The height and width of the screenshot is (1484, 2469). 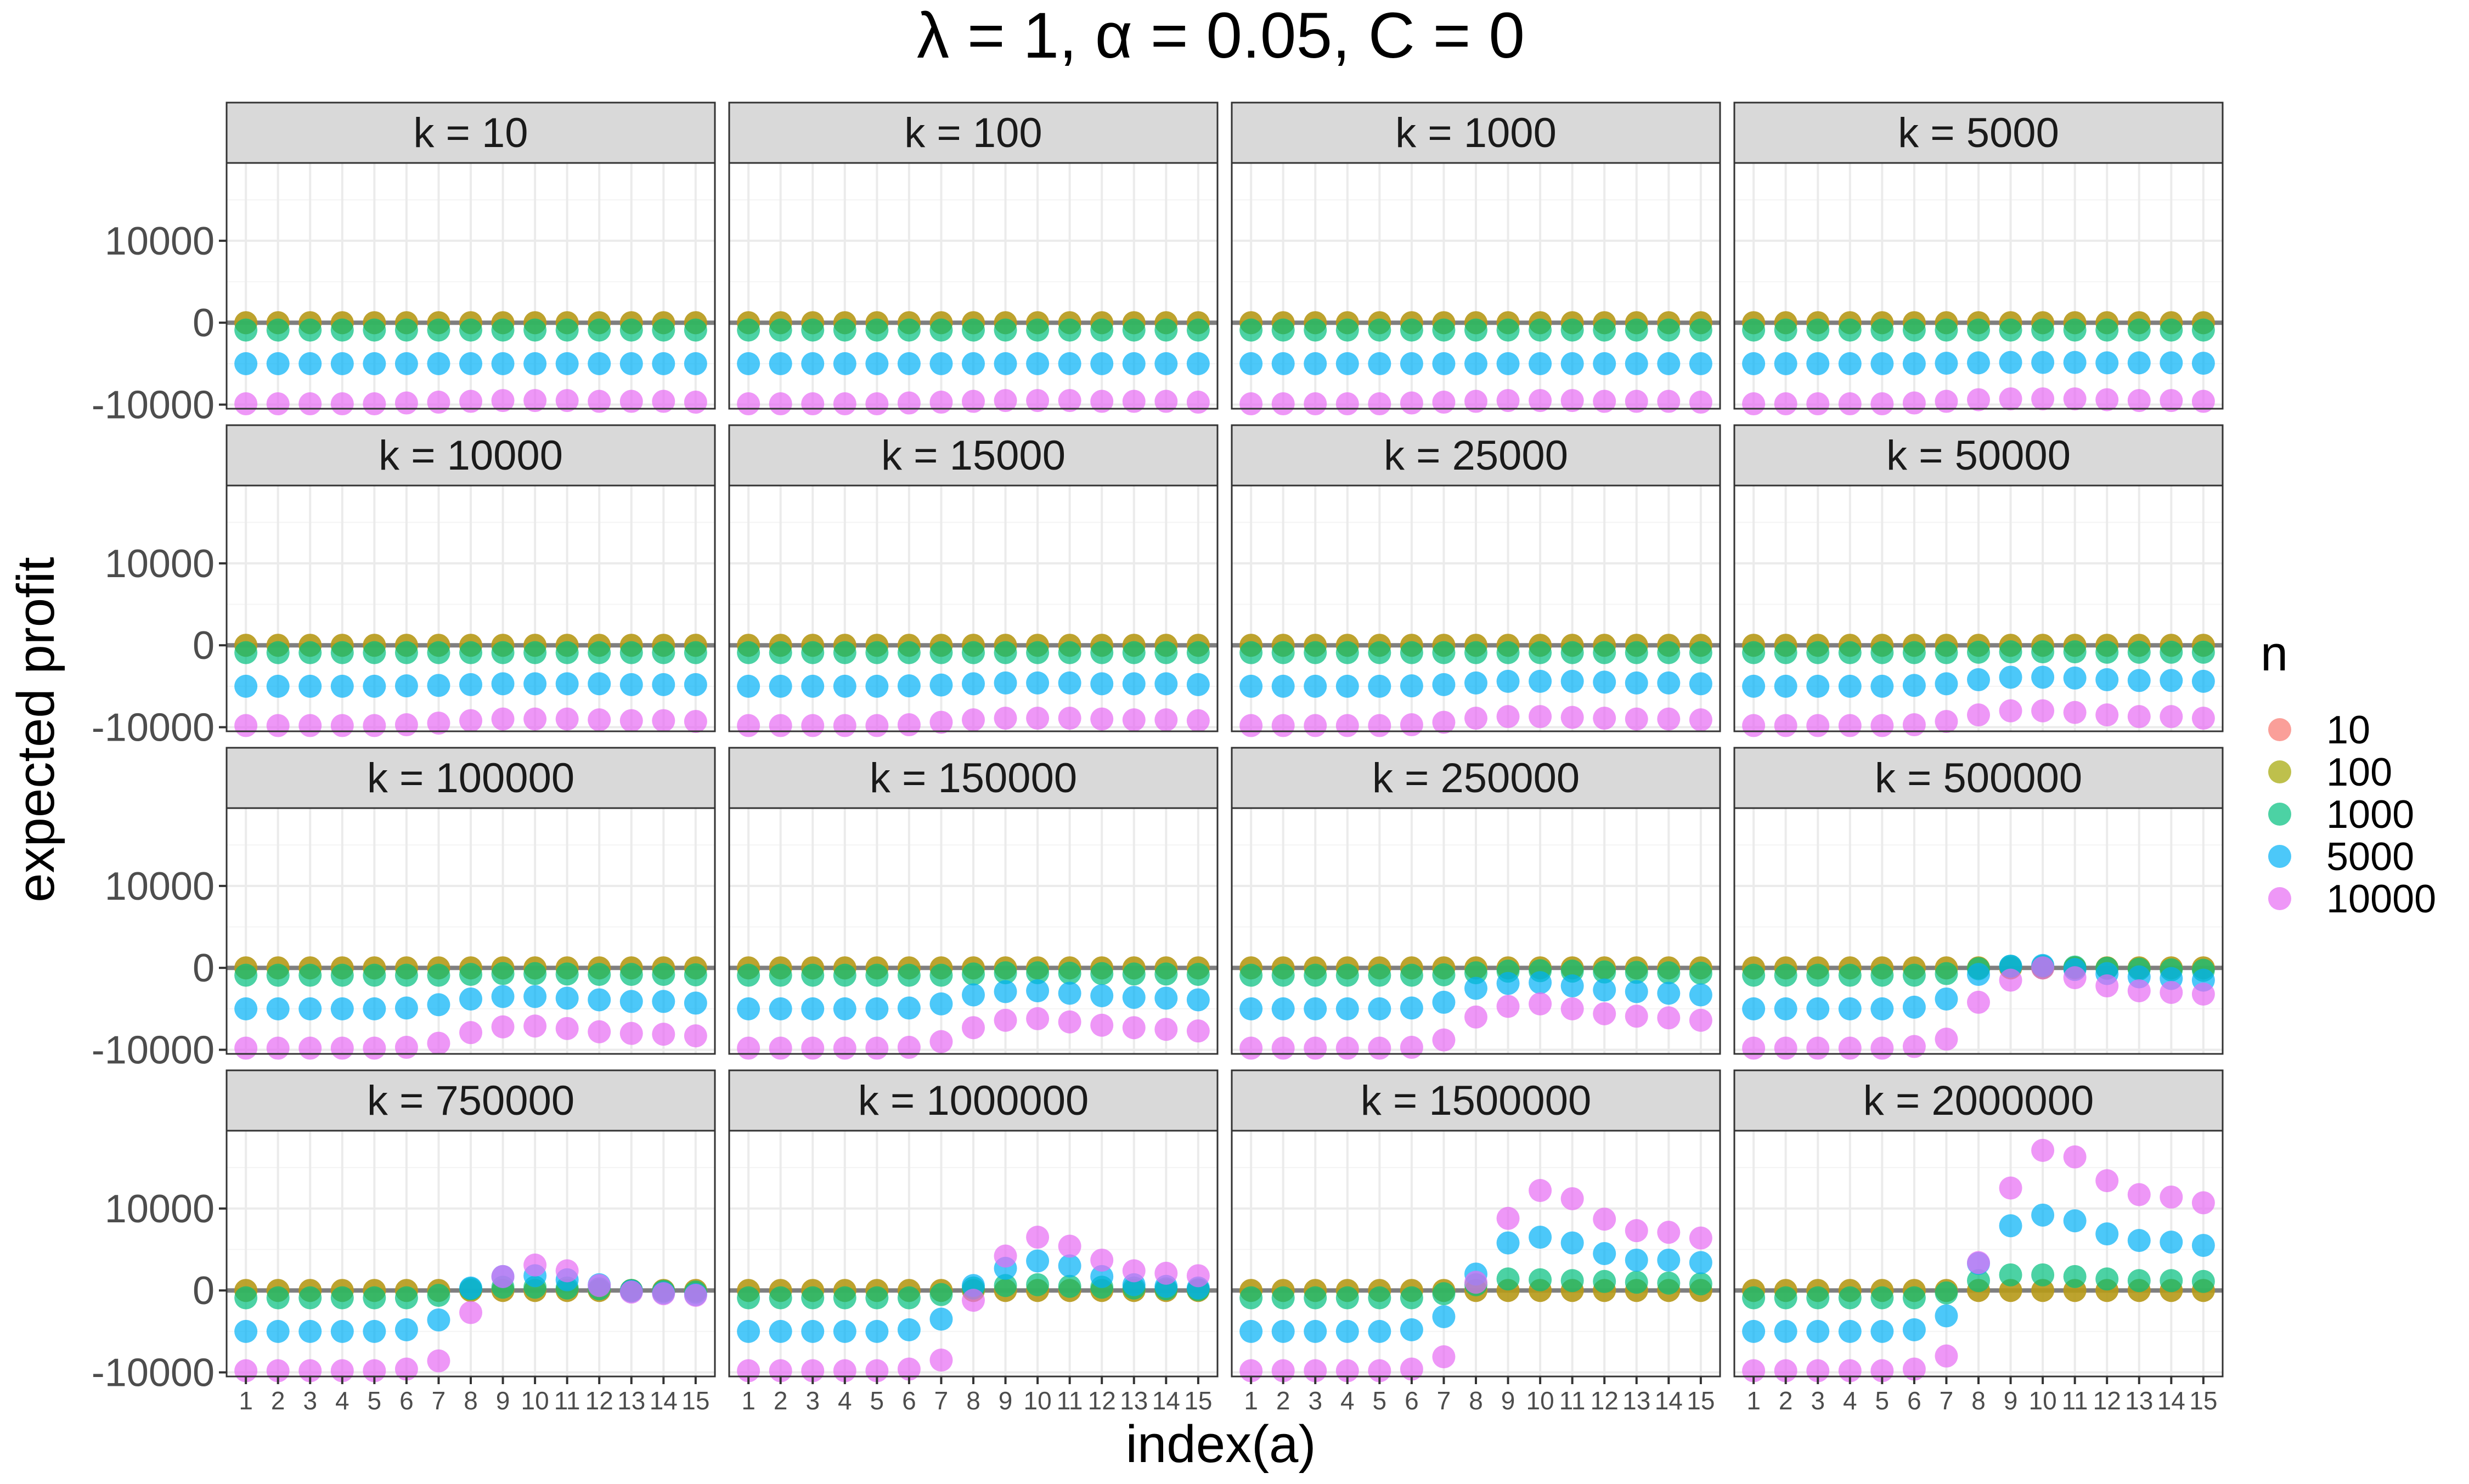 What do you see at coordinates (1476, 133) in the screenshot?
I see `facet-label: k = 1000` at bounding box center [1476, 133].